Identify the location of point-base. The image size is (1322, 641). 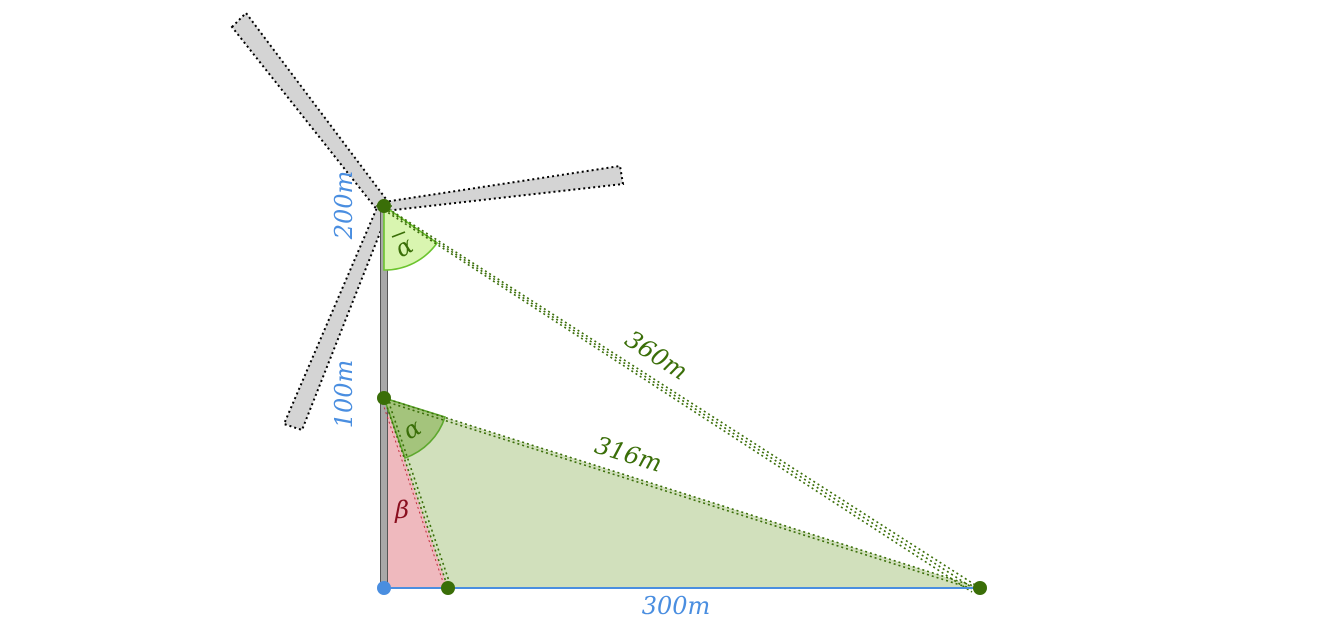
(384, 588).